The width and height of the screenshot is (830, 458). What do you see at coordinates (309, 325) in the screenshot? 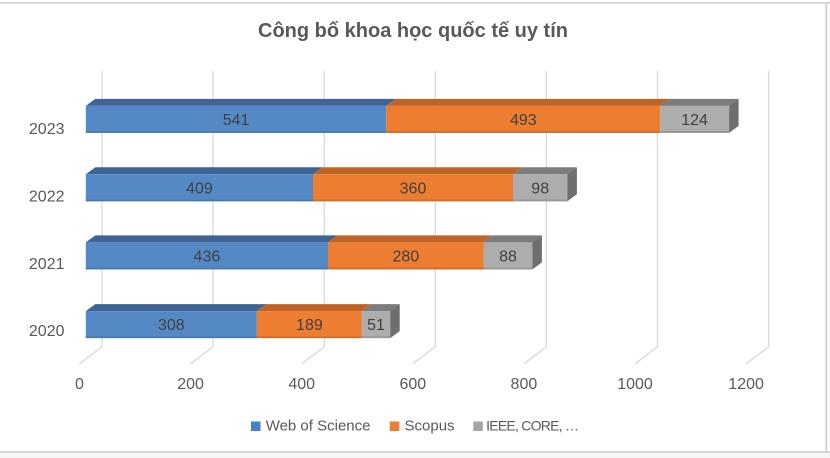
I see `svg-text: 189` at bounding box center [309, 325].